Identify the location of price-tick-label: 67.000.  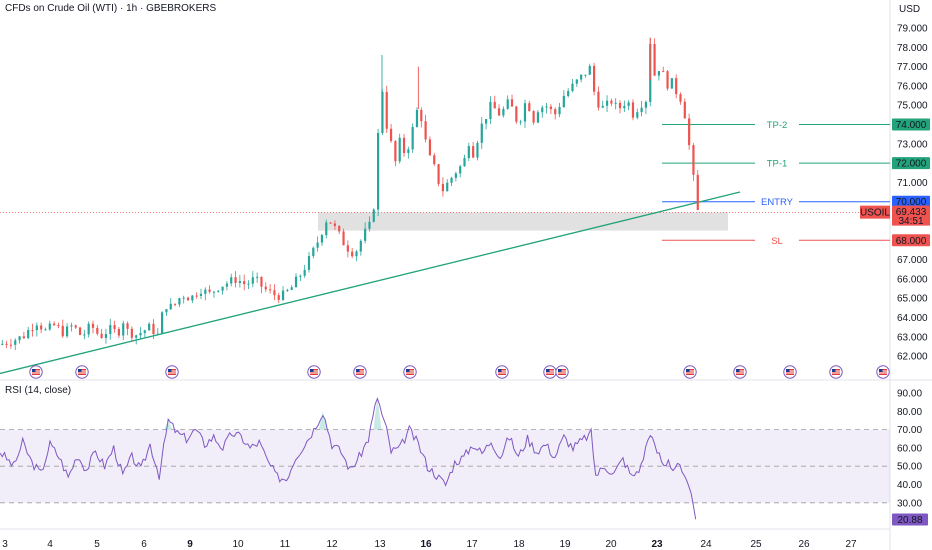
(912, 260).